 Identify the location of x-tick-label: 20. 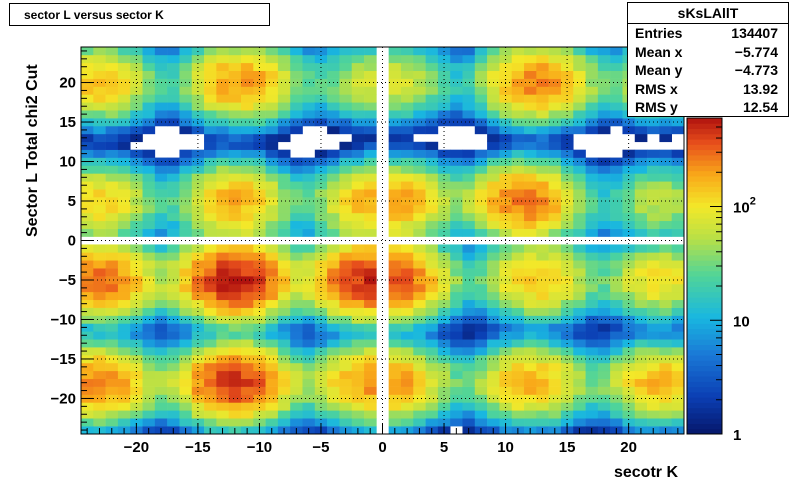
(628, 447).